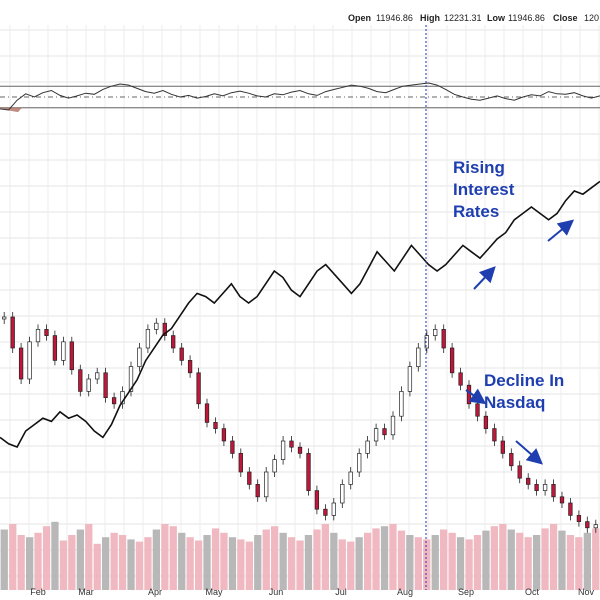  I want to click on annotation-text: Rising, so click(479, 167).